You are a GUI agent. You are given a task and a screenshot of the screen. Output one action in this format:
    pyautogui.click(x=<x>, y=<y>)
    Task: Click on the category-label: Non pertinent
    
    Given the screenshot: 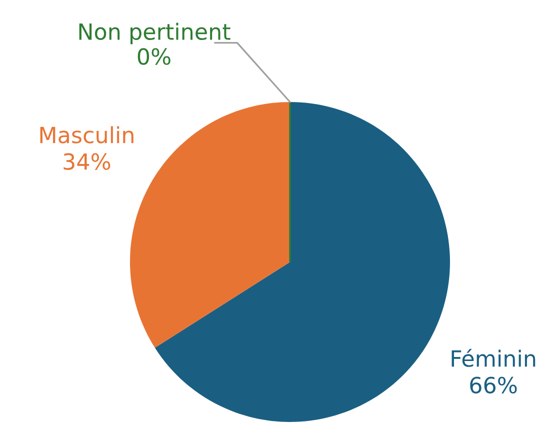 What is the action you would take?
    pyautogui.click(x=154, y=33)
    